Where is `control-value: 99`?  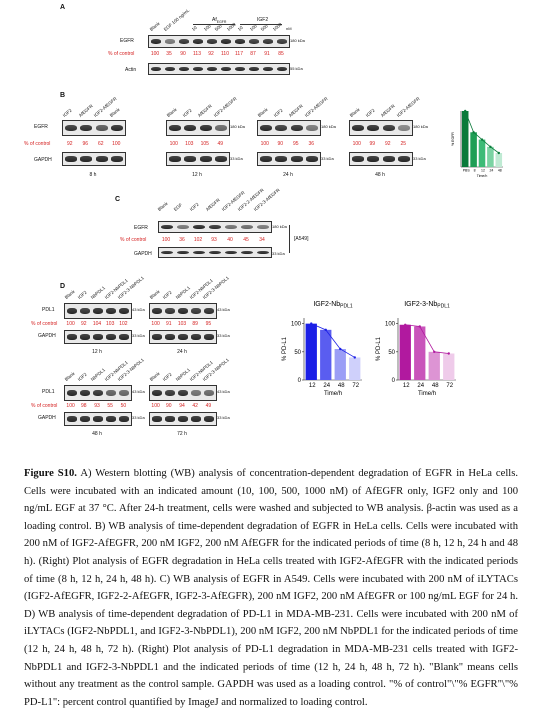 control-value: 99 is located at coordinates (372, 144).